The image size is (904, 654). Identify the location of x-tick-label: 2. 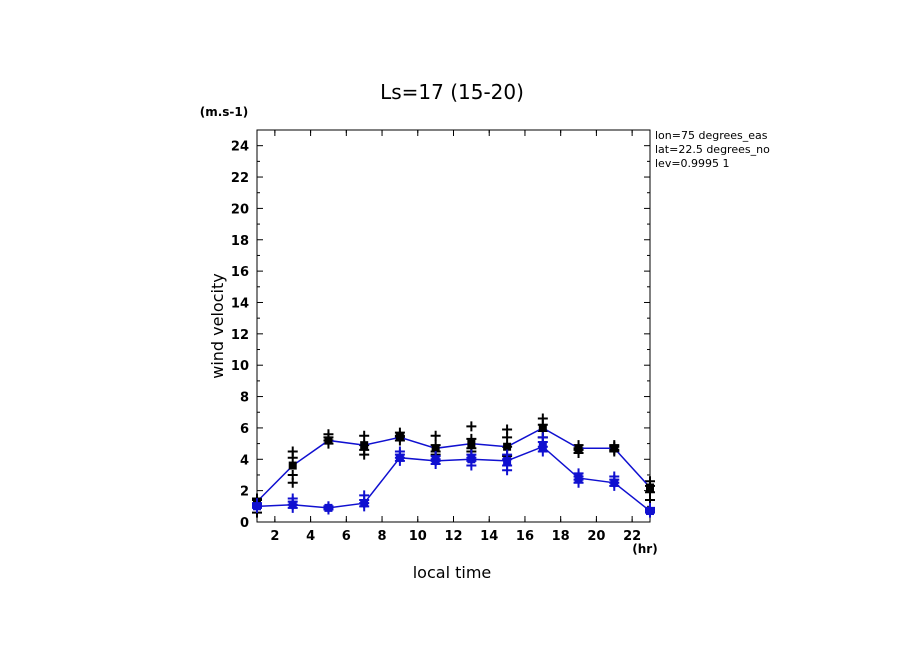
(274, 536).